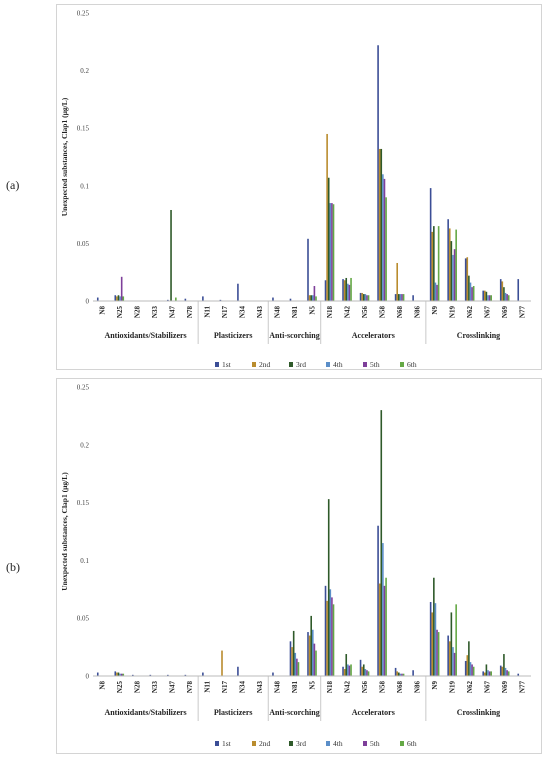 The width and height of the screenshot is (550, 758). I want to click on y-tick-label: 0, so click(88, 302).